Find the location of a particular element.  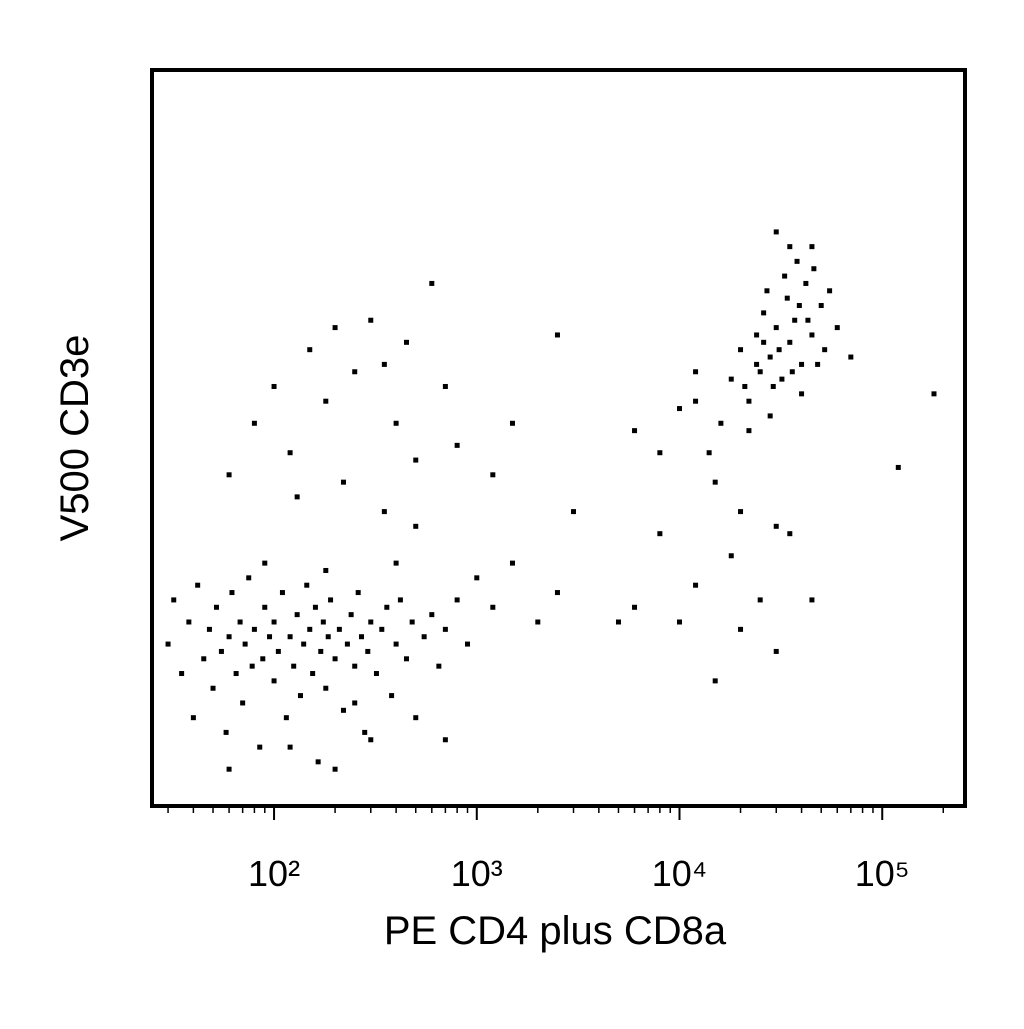

x-tick-label: 10² is located at coordinates (274, 873).